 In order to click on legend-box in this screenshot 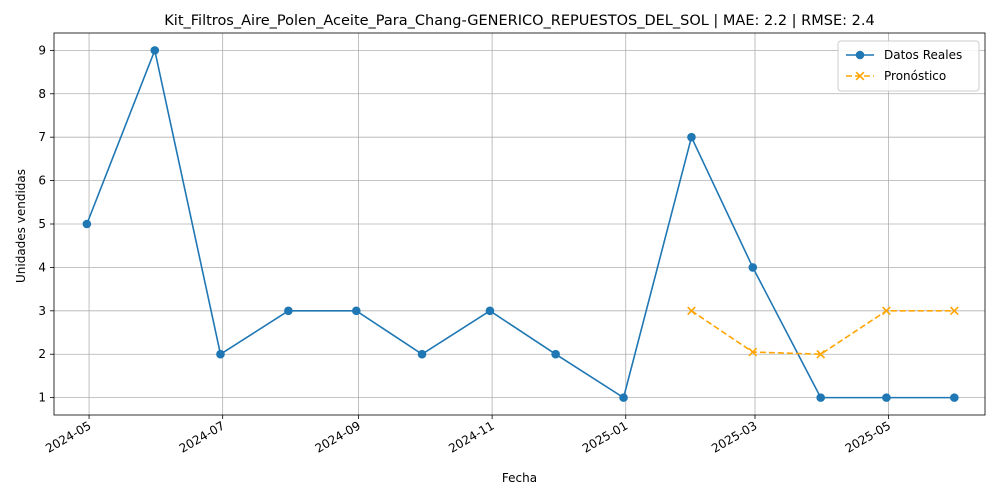, I will do `click(908, 66)`.